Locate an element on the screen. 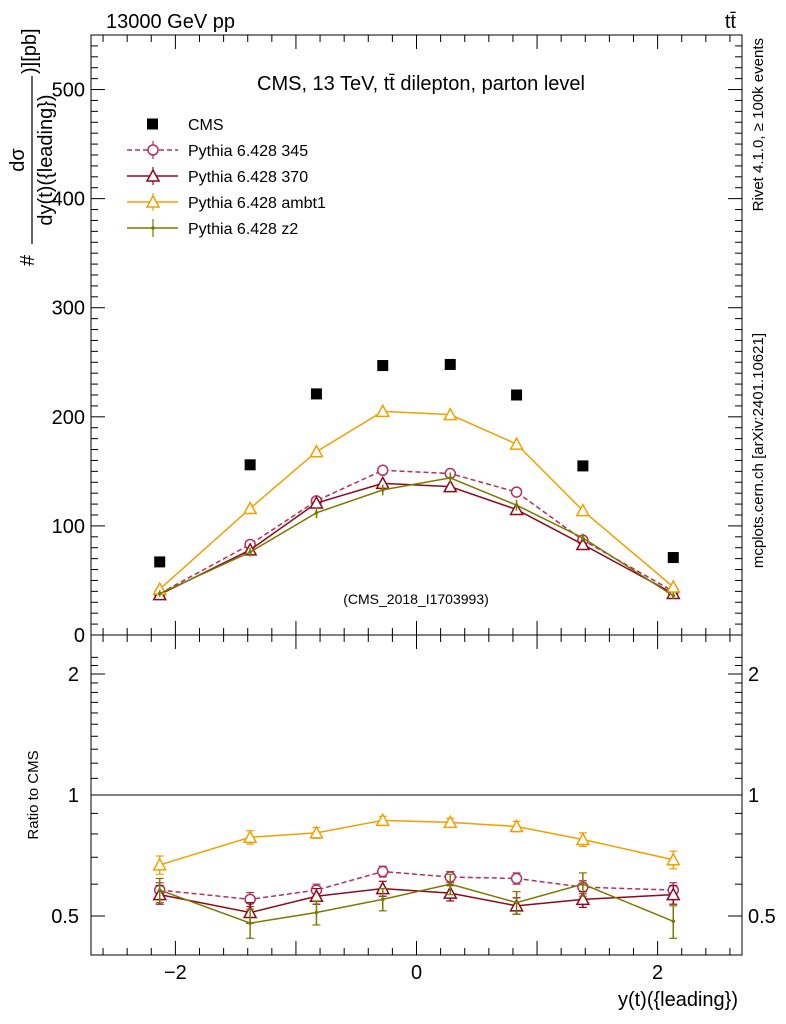 The image size is (786, 1024). legend-entry: Pythia 6.428 345 is located at coordinates (217, 150).